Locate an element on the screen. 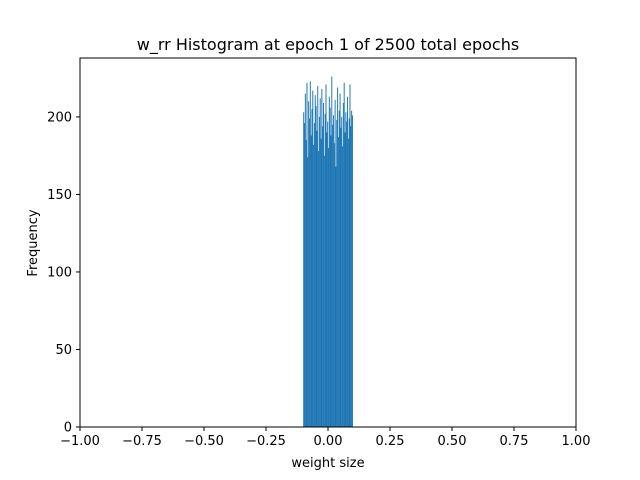 Image resolution: width=640 pixels, height=480 pixels. x-tick-label: 0.75 is located at coordinates (514, 441).